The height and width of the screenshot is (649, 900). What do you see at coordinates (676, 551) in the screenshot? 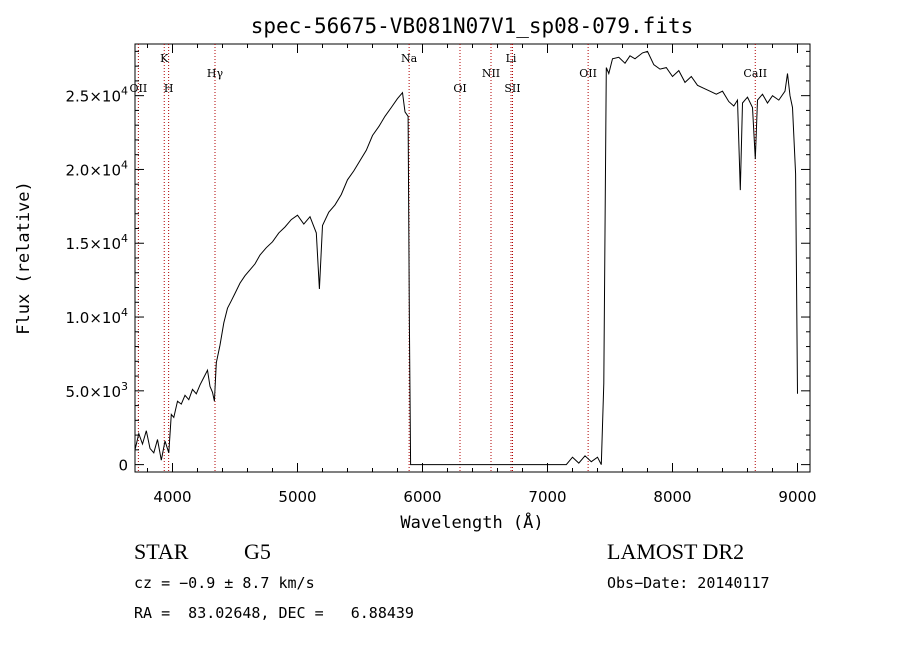
I see `survey-name: LAMOST DR2` at bounding box center [676, 551].